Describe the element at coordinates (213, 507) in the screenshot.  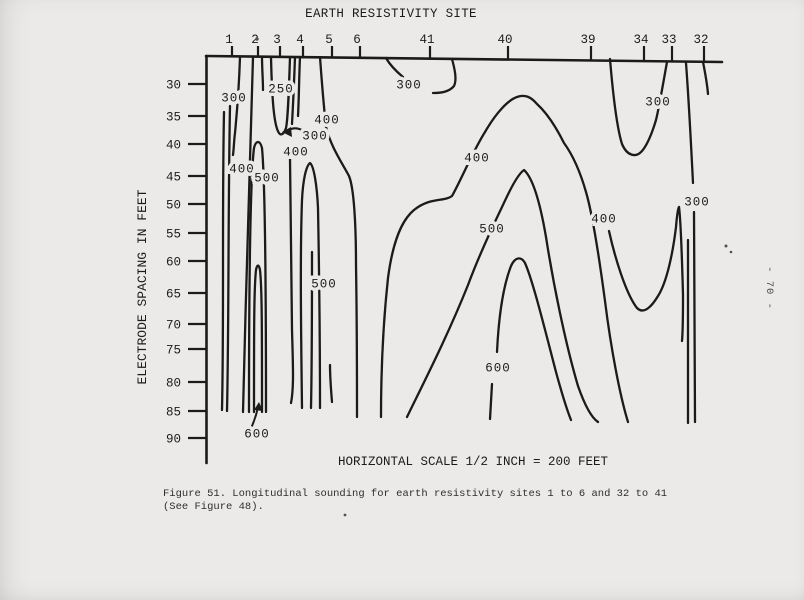
I see `caption-line2: (See Figure 48).` at that location.